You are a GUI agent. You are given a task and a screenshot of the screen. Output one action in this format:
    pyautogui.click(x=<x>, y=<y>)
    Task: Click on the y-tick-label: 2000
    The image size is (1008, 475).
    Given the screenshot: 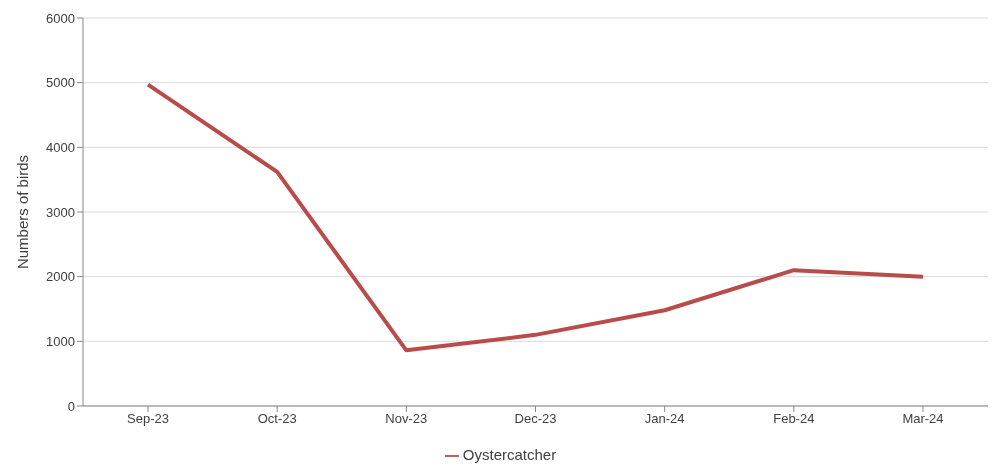 What is the action you would take?
    pyautogui.click(x=60, y=277)
    